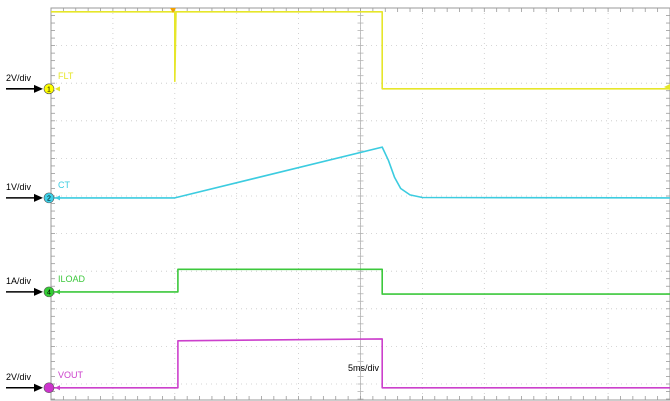  What do you see at coordinates (667, 87) in the screenshot?
I see `trigger-level-icon` at bounding box center [667, 87].